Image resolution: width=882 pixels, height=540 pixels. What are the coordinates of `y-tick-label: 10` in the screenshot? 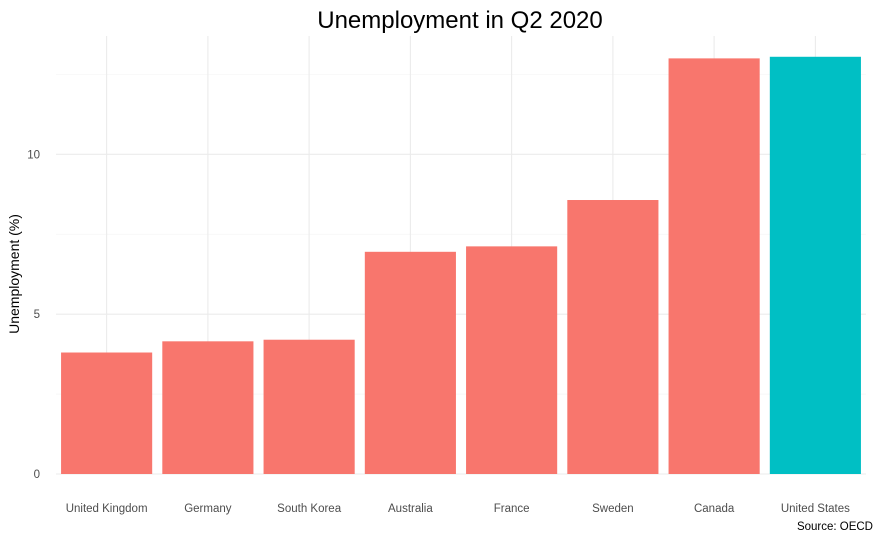 It's located at (33, 155).